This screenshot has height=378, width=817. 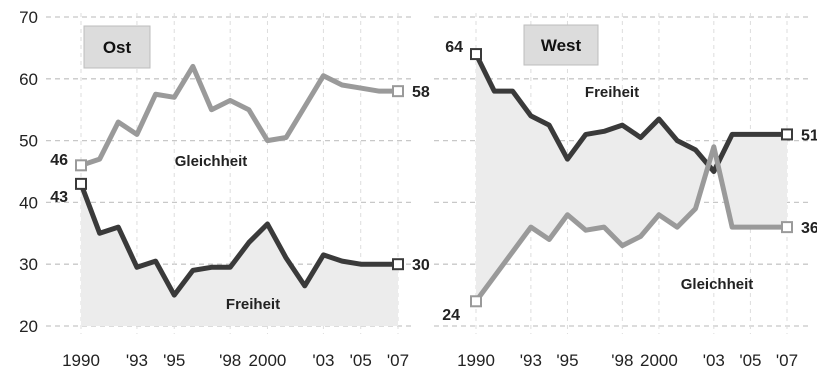 What do you see at coordinates (451, 315) in the screenshot?
I see `start-value-label: 24` at bounding box center [451, 315].